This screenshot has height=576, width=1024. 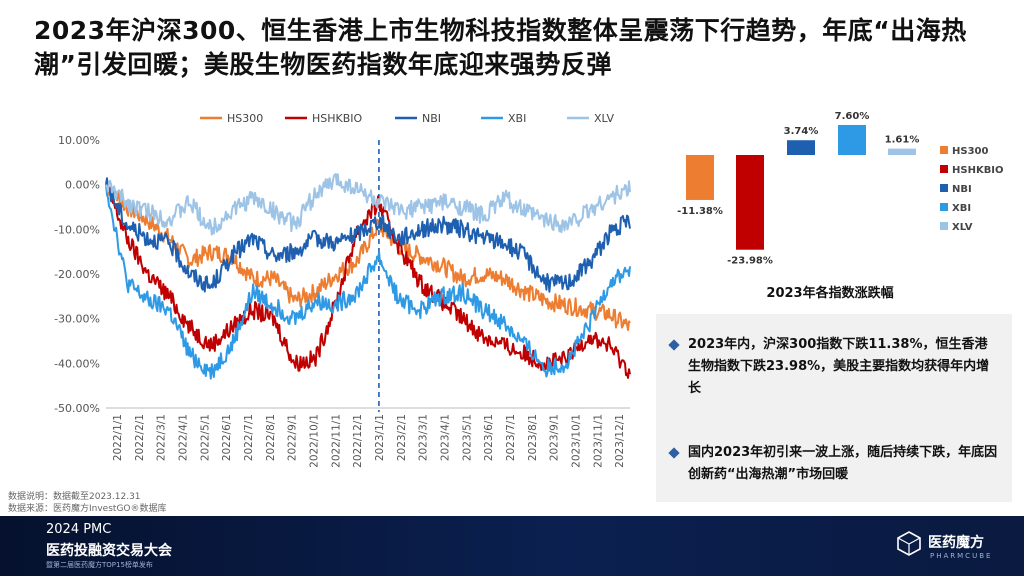 What do you see at coordinates (852, 116) in the screenshot?
I see `bar-value-label: 7.60%` at bounding box center [852, 116].